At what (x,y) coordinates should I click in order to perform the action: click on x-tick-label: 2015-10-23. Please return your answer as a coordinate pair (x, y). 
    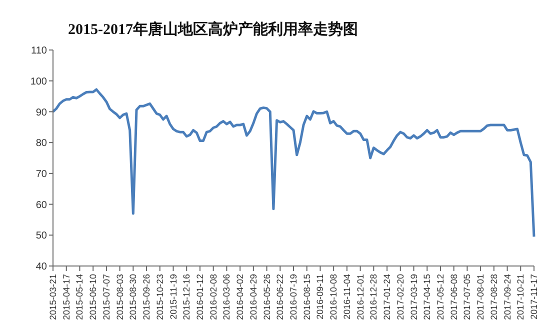
    Looking at the image, I should click on (159, 297).